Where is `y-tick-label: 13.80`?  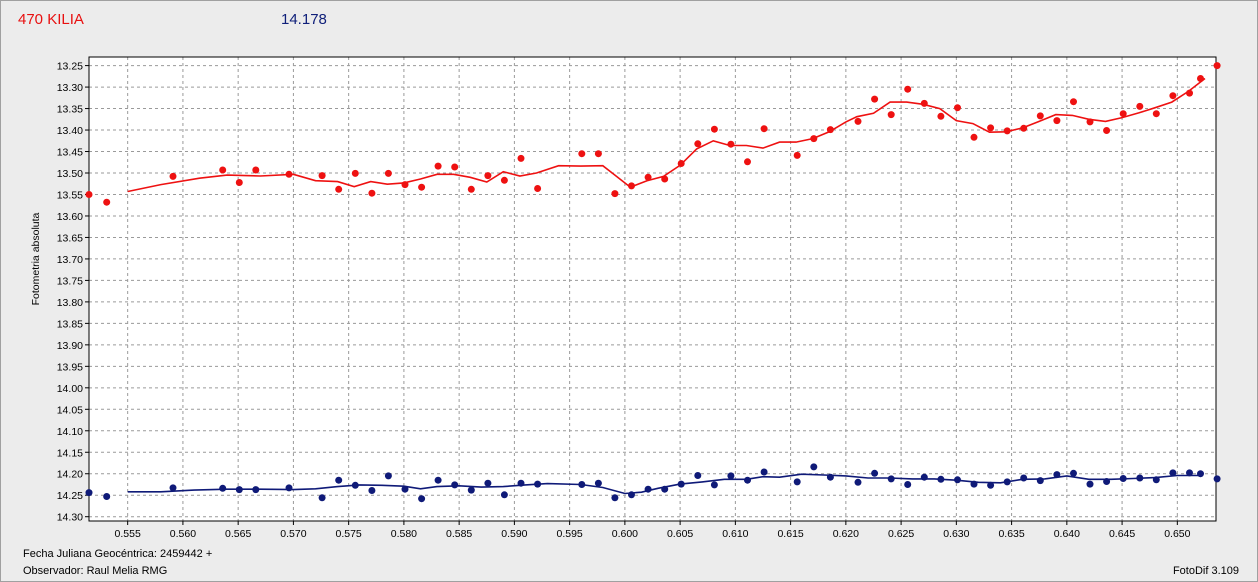 y-tick-label: 13.80 is located at coordinates (70, 303).